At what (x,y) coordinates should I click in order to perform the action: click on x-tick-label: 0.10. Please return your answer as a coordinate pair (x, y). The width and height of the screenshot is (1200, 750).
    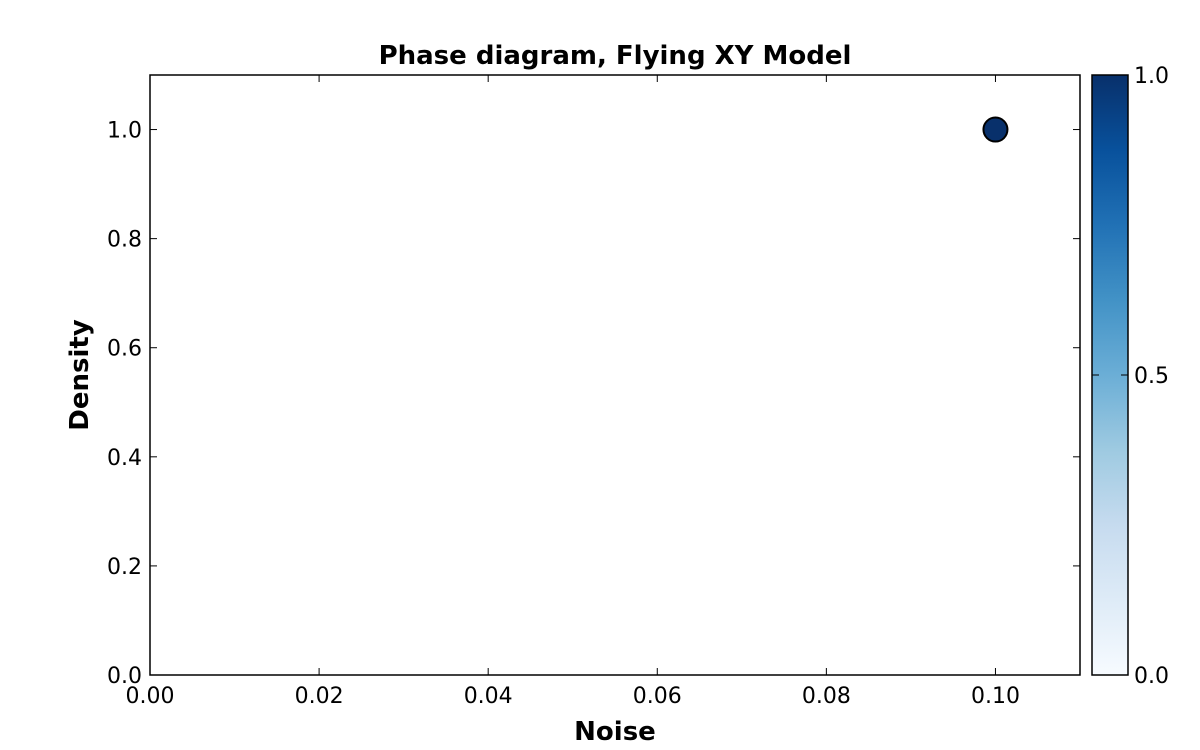
    Looking at the image, I should click on (995, 696).